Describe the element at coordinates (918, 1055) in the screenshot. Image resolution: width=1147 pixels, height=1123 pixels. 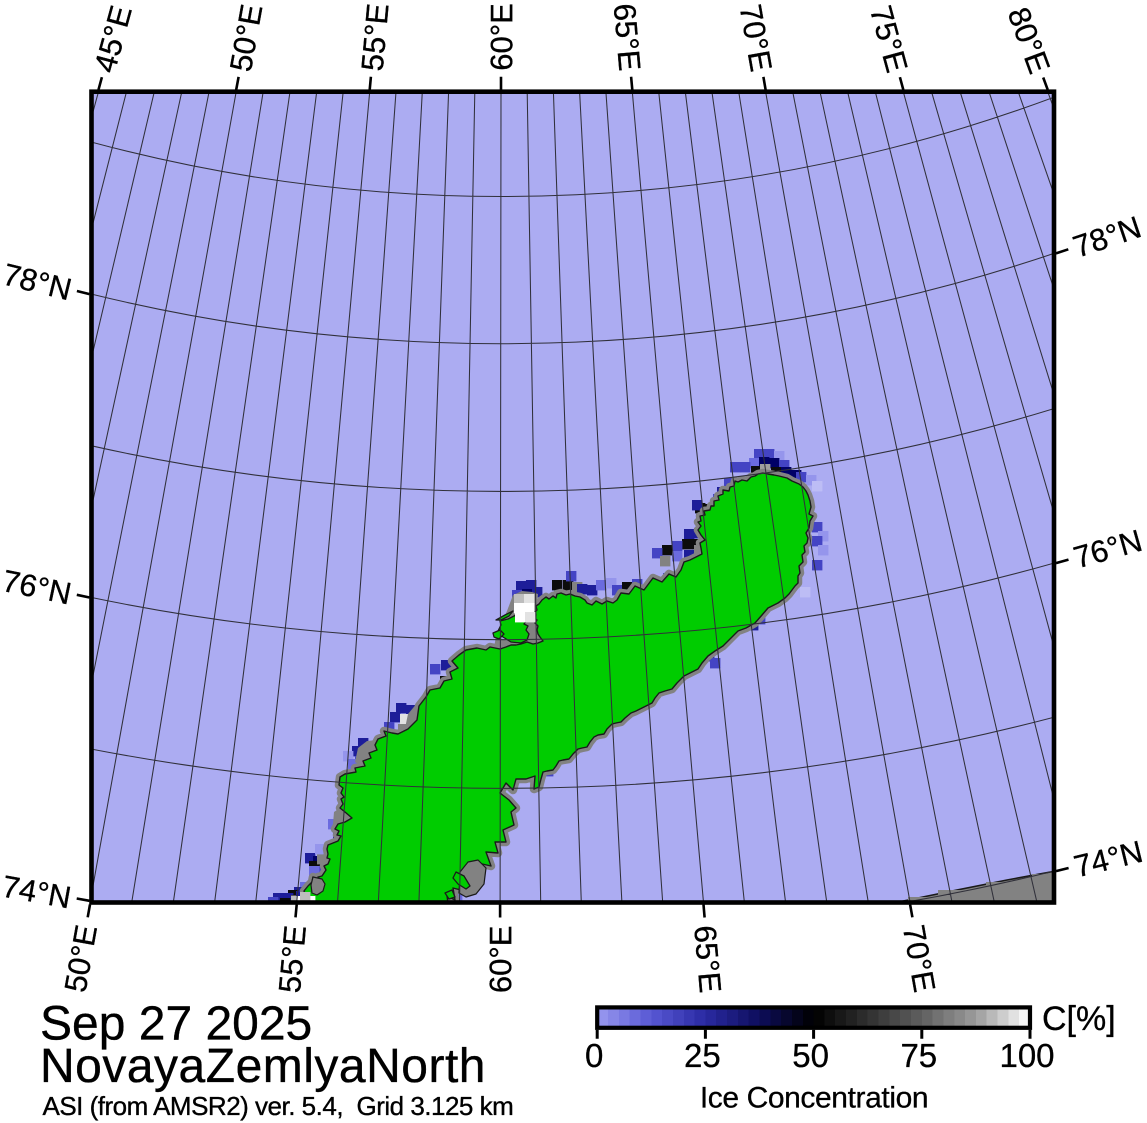
I see `svg-text: 75` at that location.